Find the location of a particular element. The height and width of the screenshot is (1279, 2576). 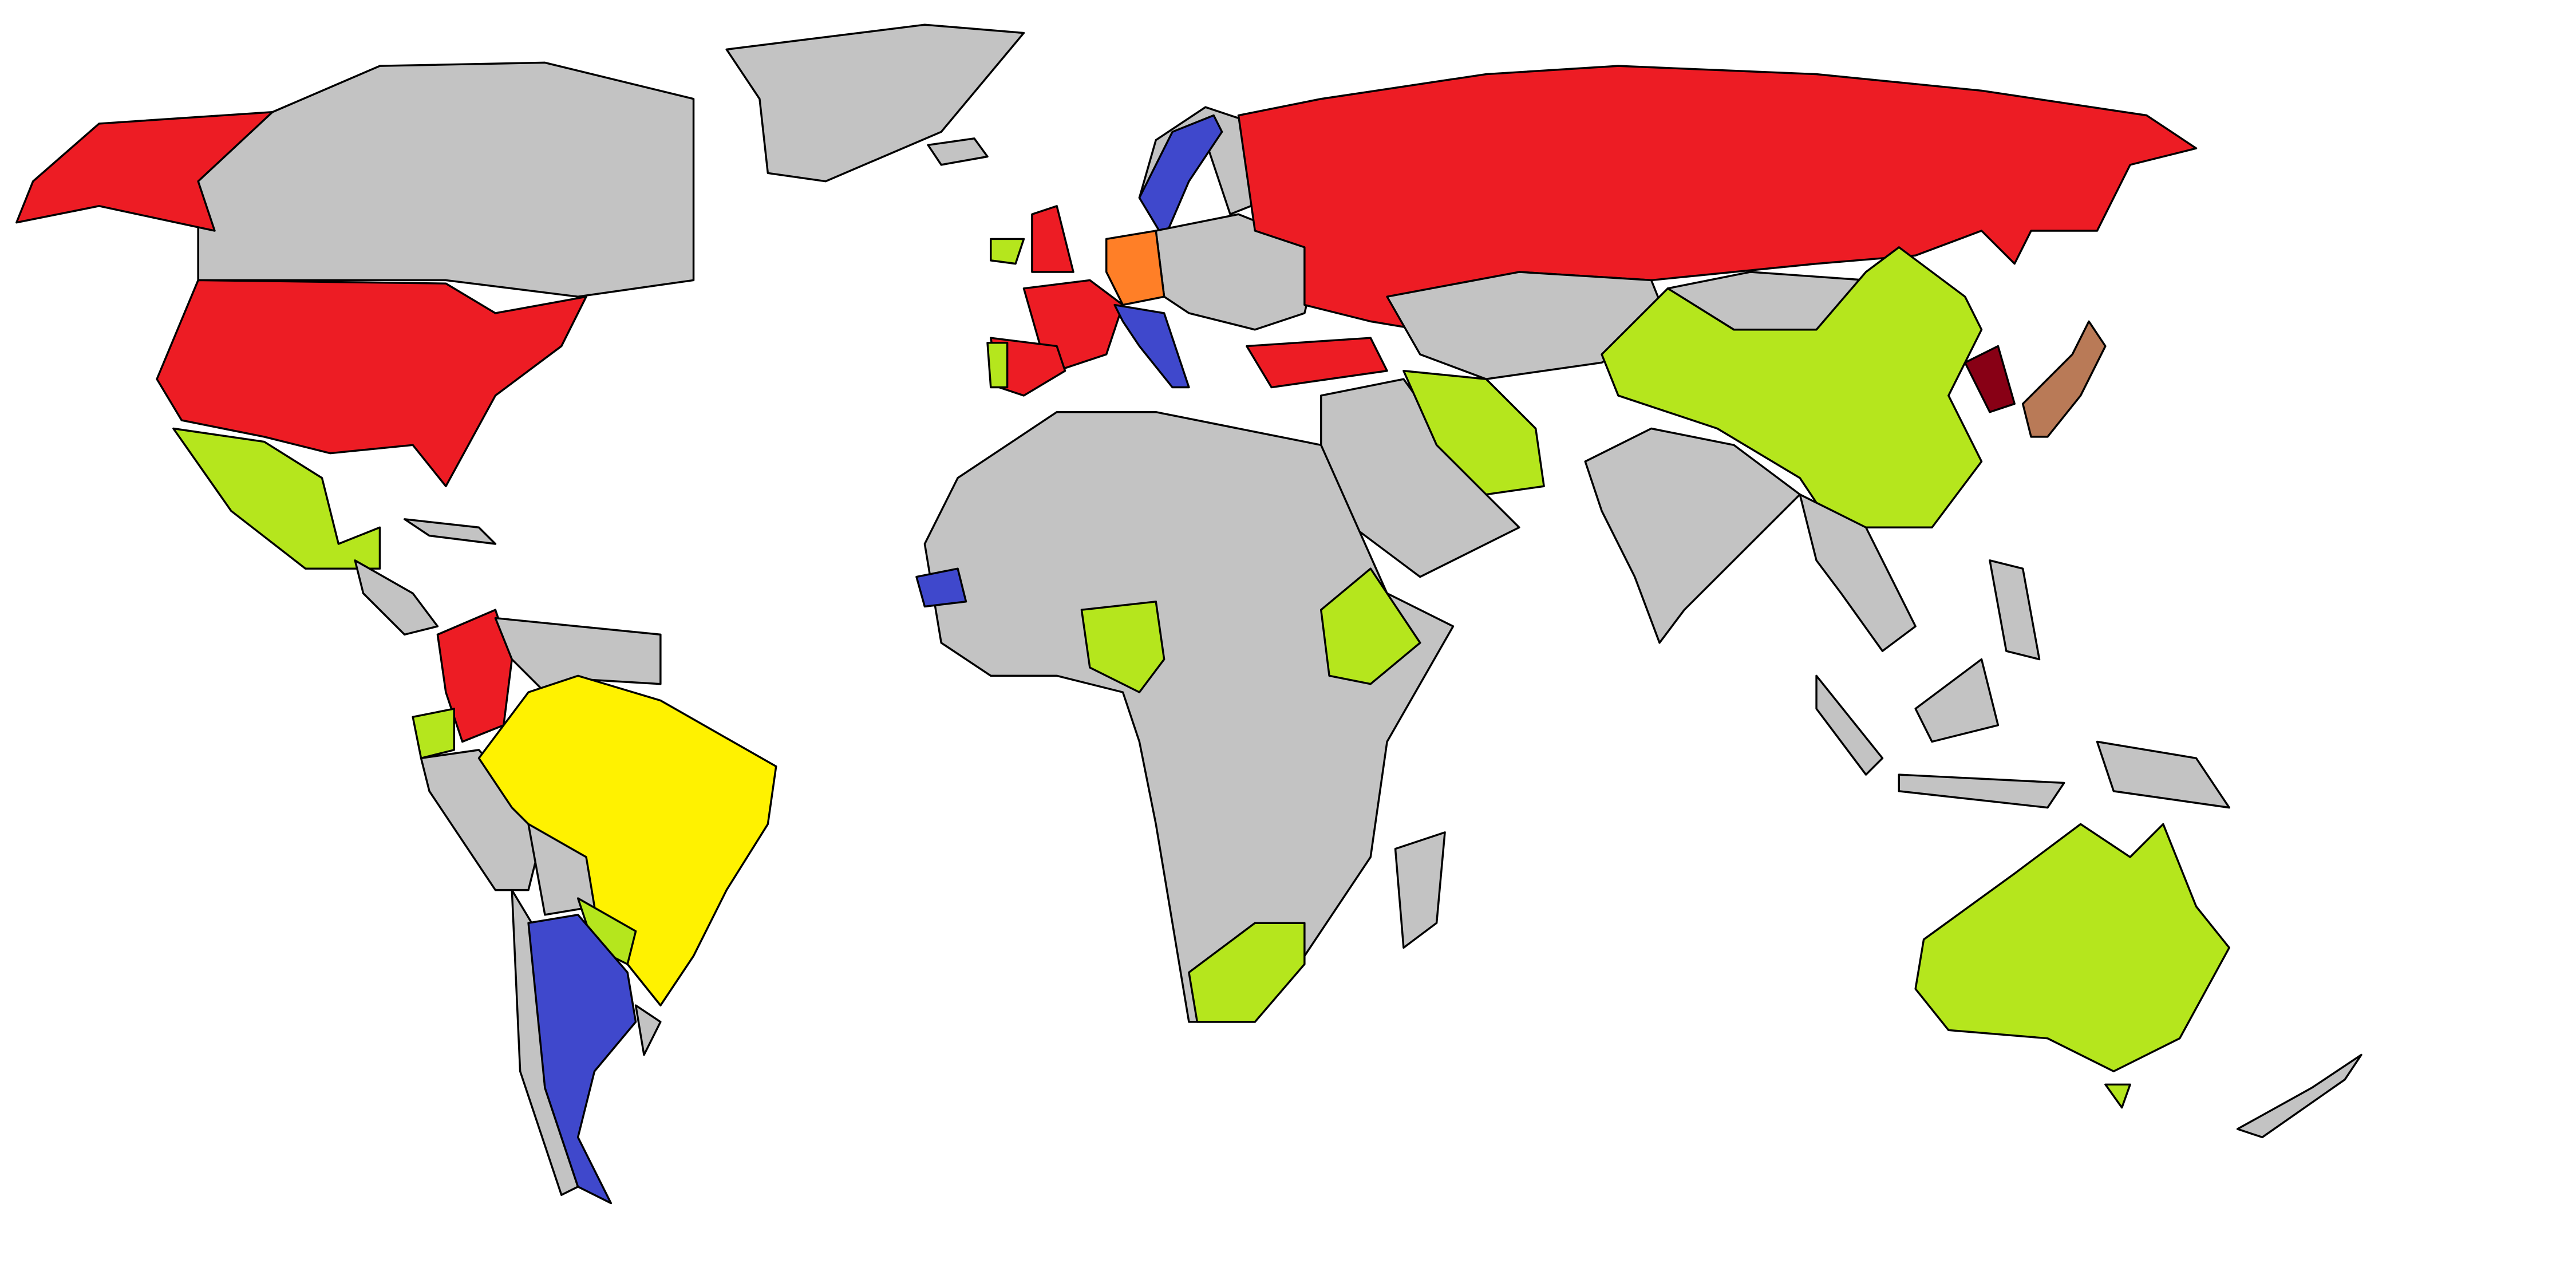

country-philippines is located at coordinates (2015, 610).